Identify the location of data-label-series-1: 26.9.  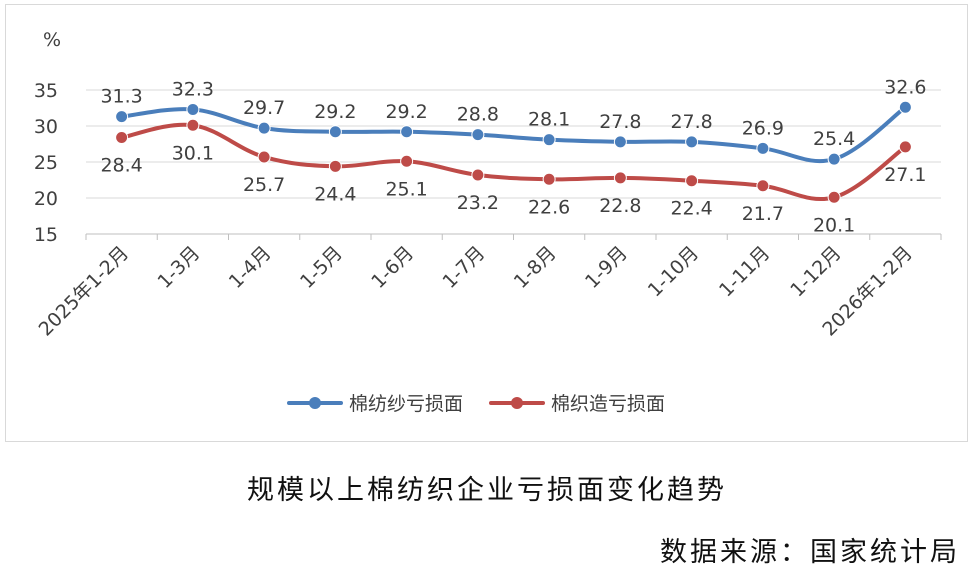
(763, 128).